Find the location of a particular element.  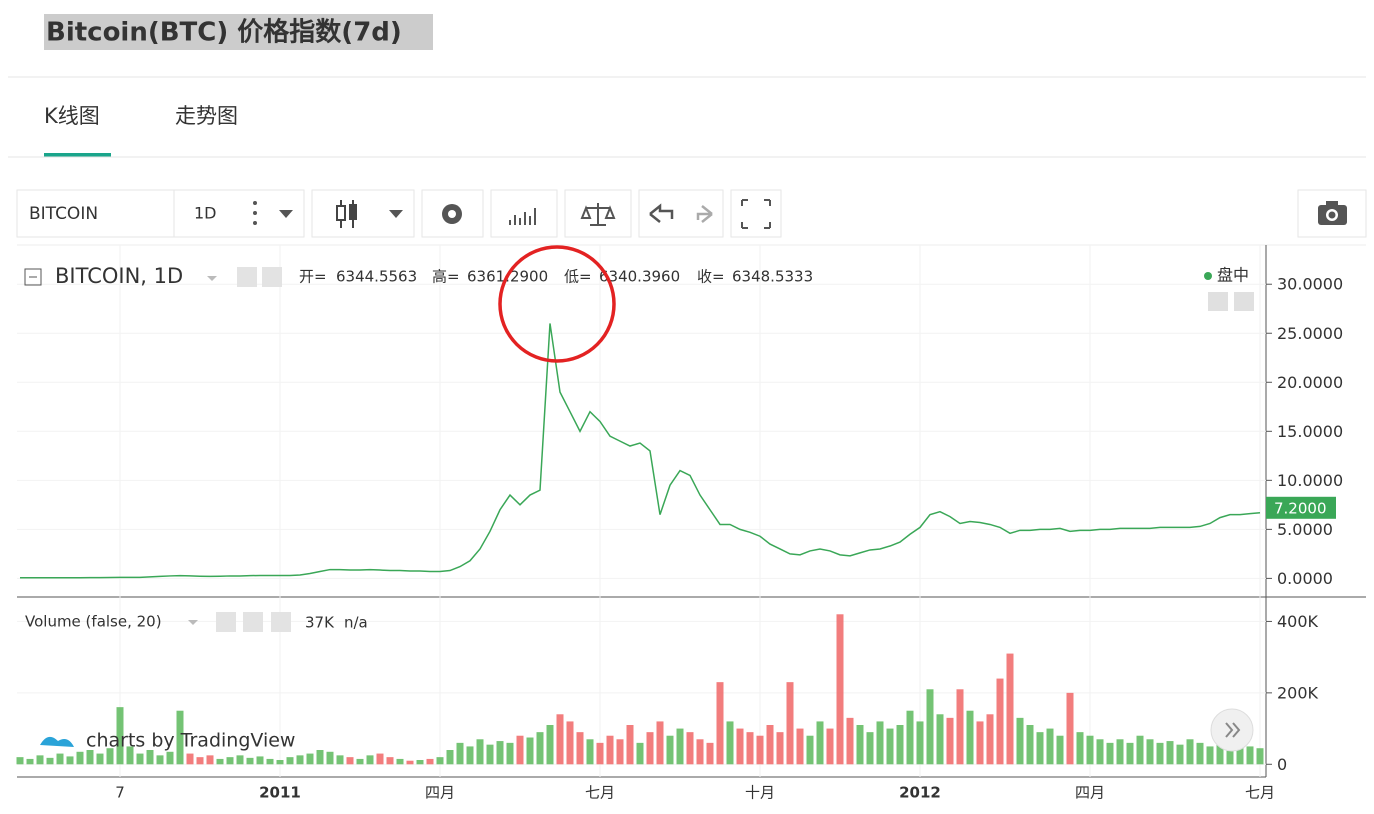

y-tick-label: 200K is located at coordinates (1298, 692).